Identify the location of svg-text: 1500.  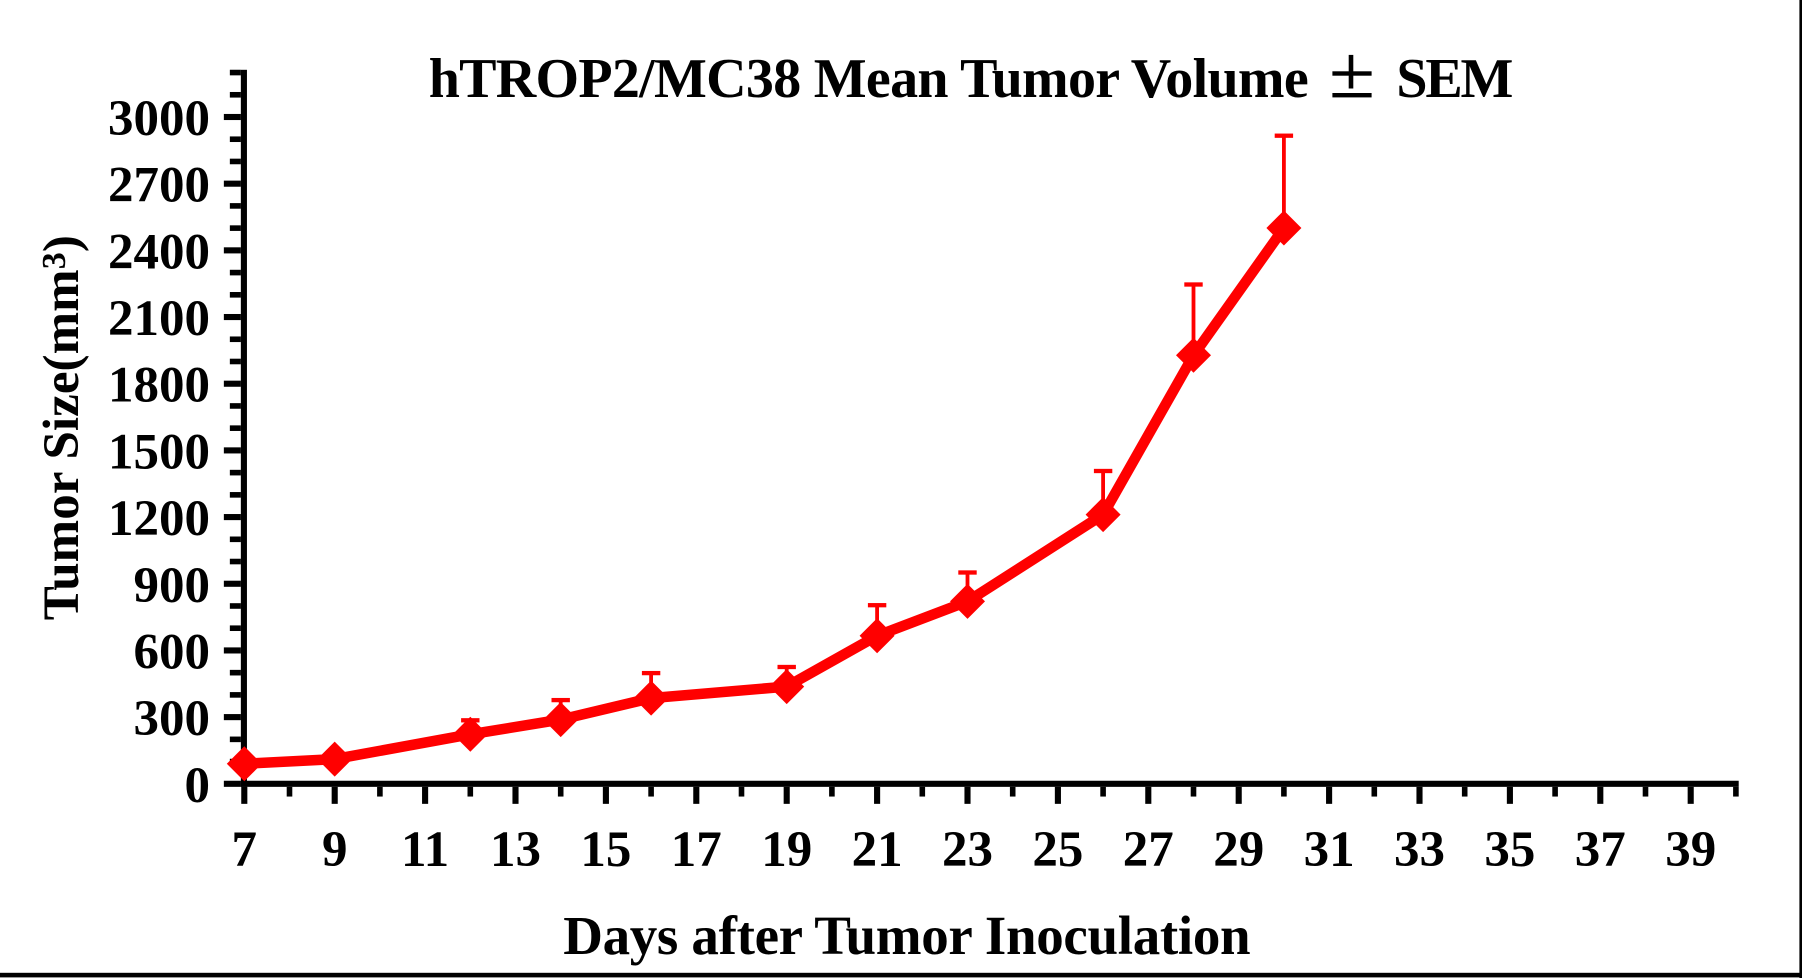
(159, 452).